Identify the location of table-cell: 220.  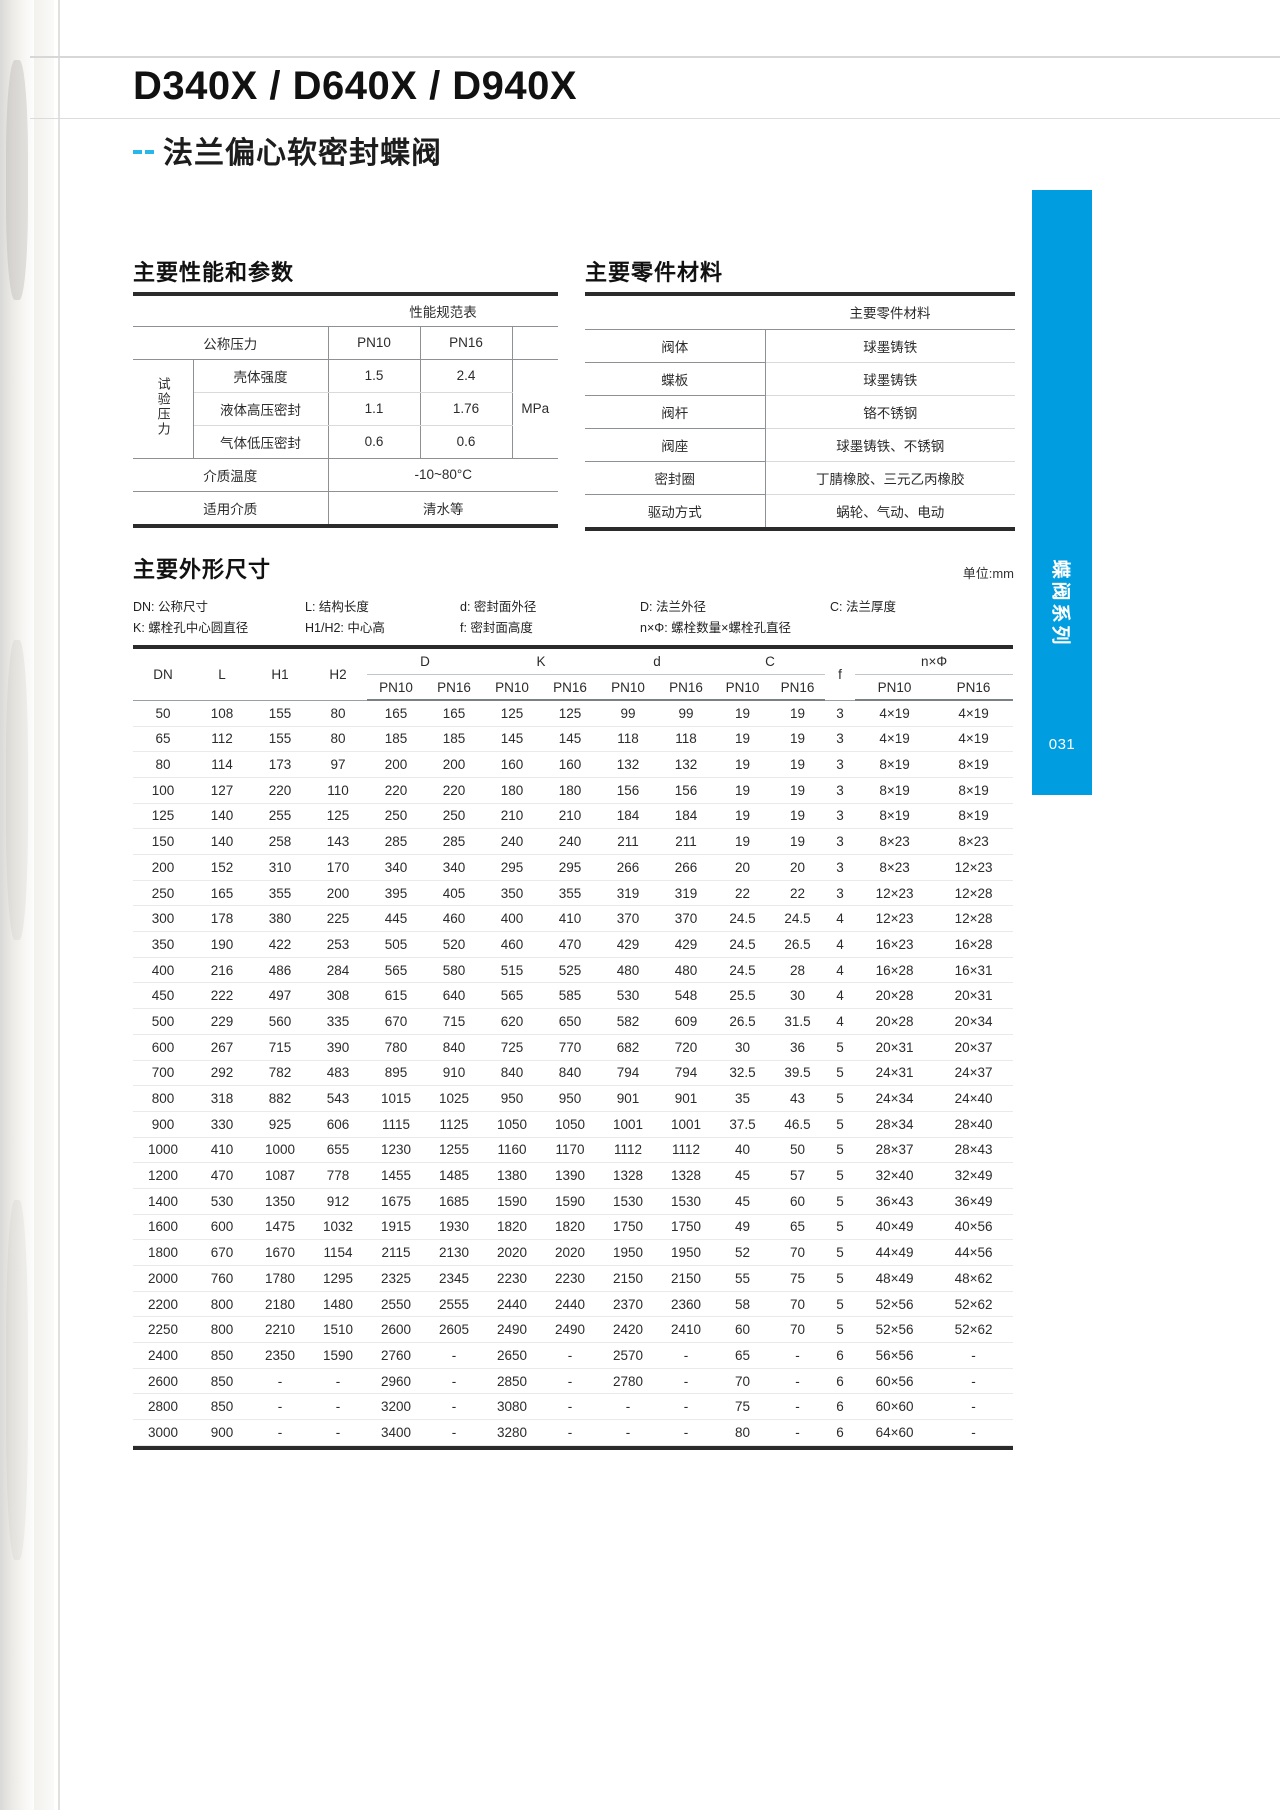
(396, 790).